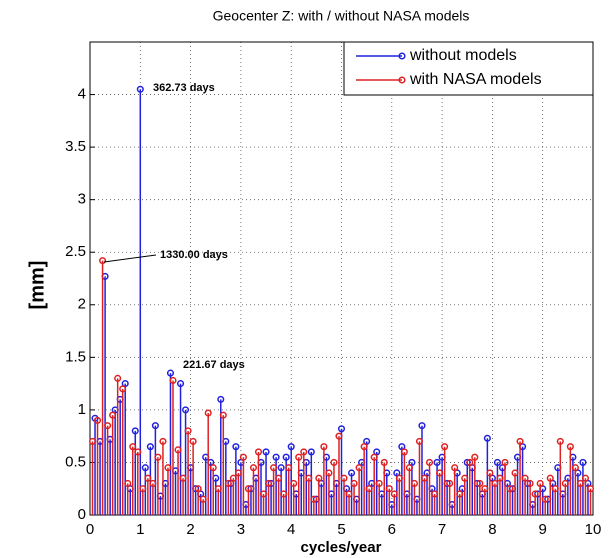  Describe the element at coordinates (492, 529) in the screenshot. I see `x-tick-label: 8` at that location.